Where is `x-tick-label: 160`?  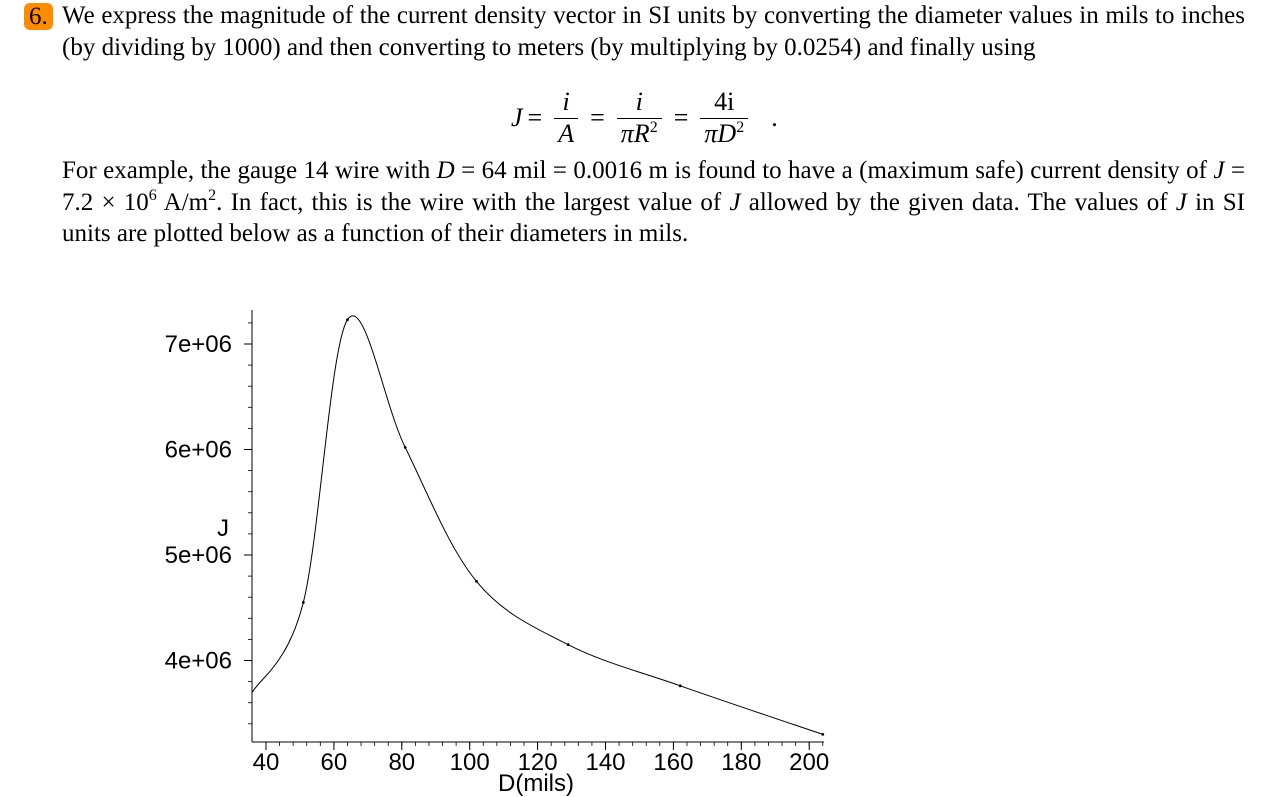
x-tick-label: 160 is located at coordinates (673, 762).